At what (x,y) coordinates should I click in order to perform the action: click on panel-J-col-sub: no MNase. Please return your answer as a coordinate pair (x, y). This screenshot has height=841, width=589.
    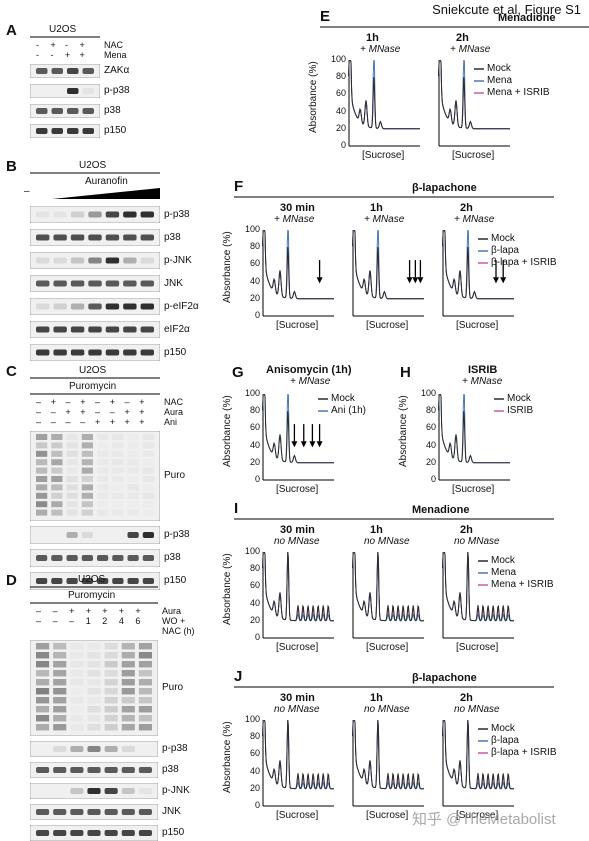
    Looking at the image, I should click on (477, 709).